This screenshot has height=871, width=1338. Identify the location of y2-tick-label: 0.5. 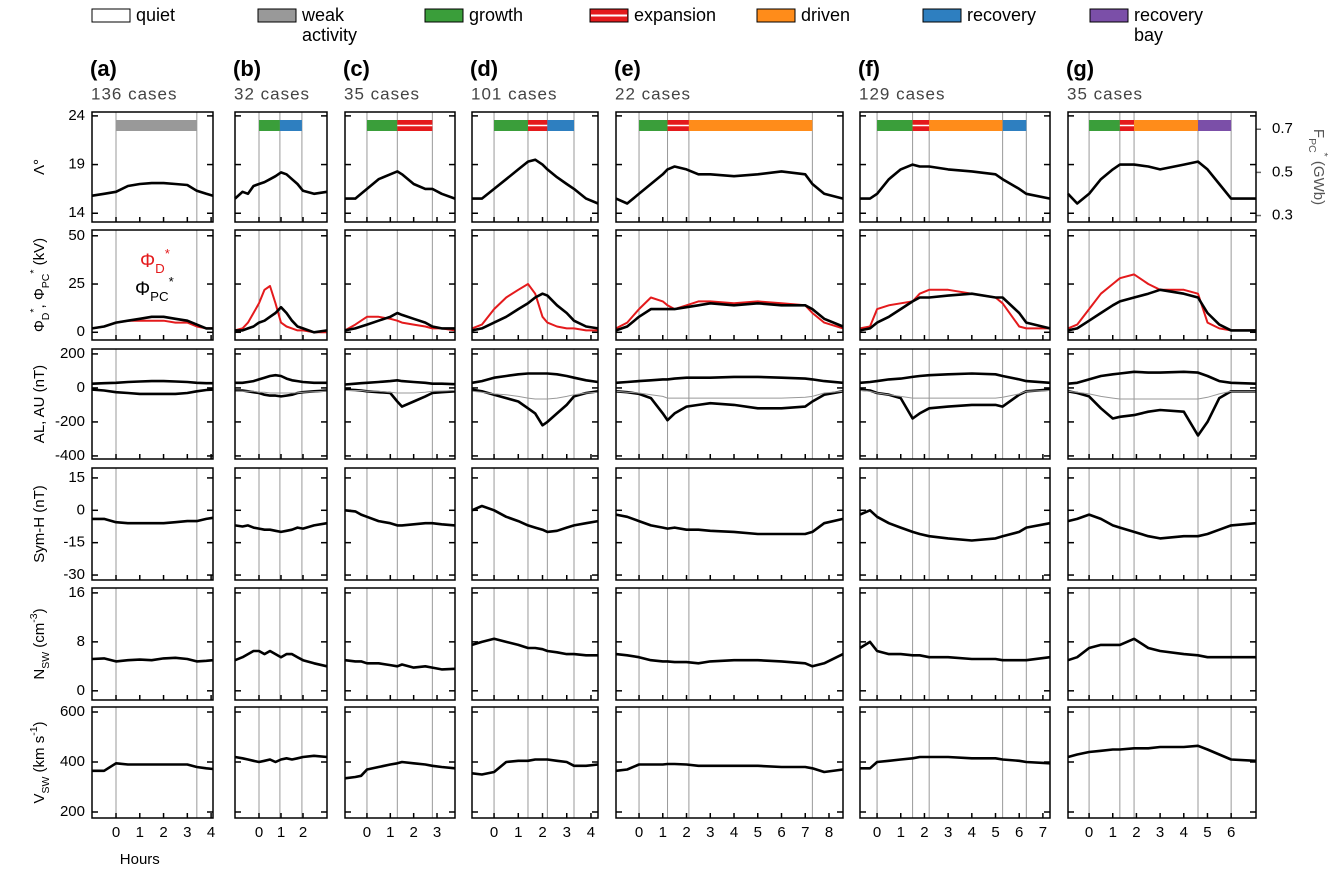
(1282, 171).